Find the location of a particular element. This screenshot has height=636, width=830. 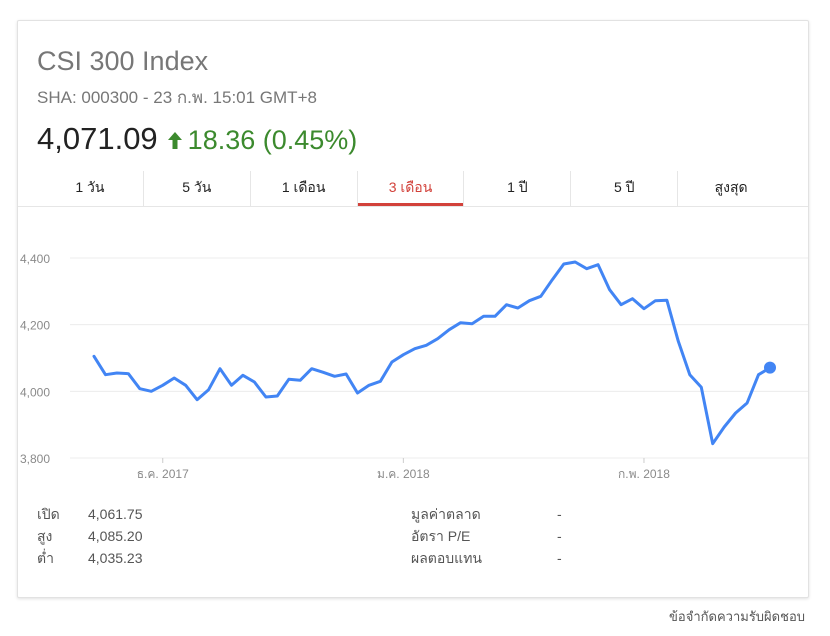

y-tick-label: 4,000 is located at coordinates (35, 392).